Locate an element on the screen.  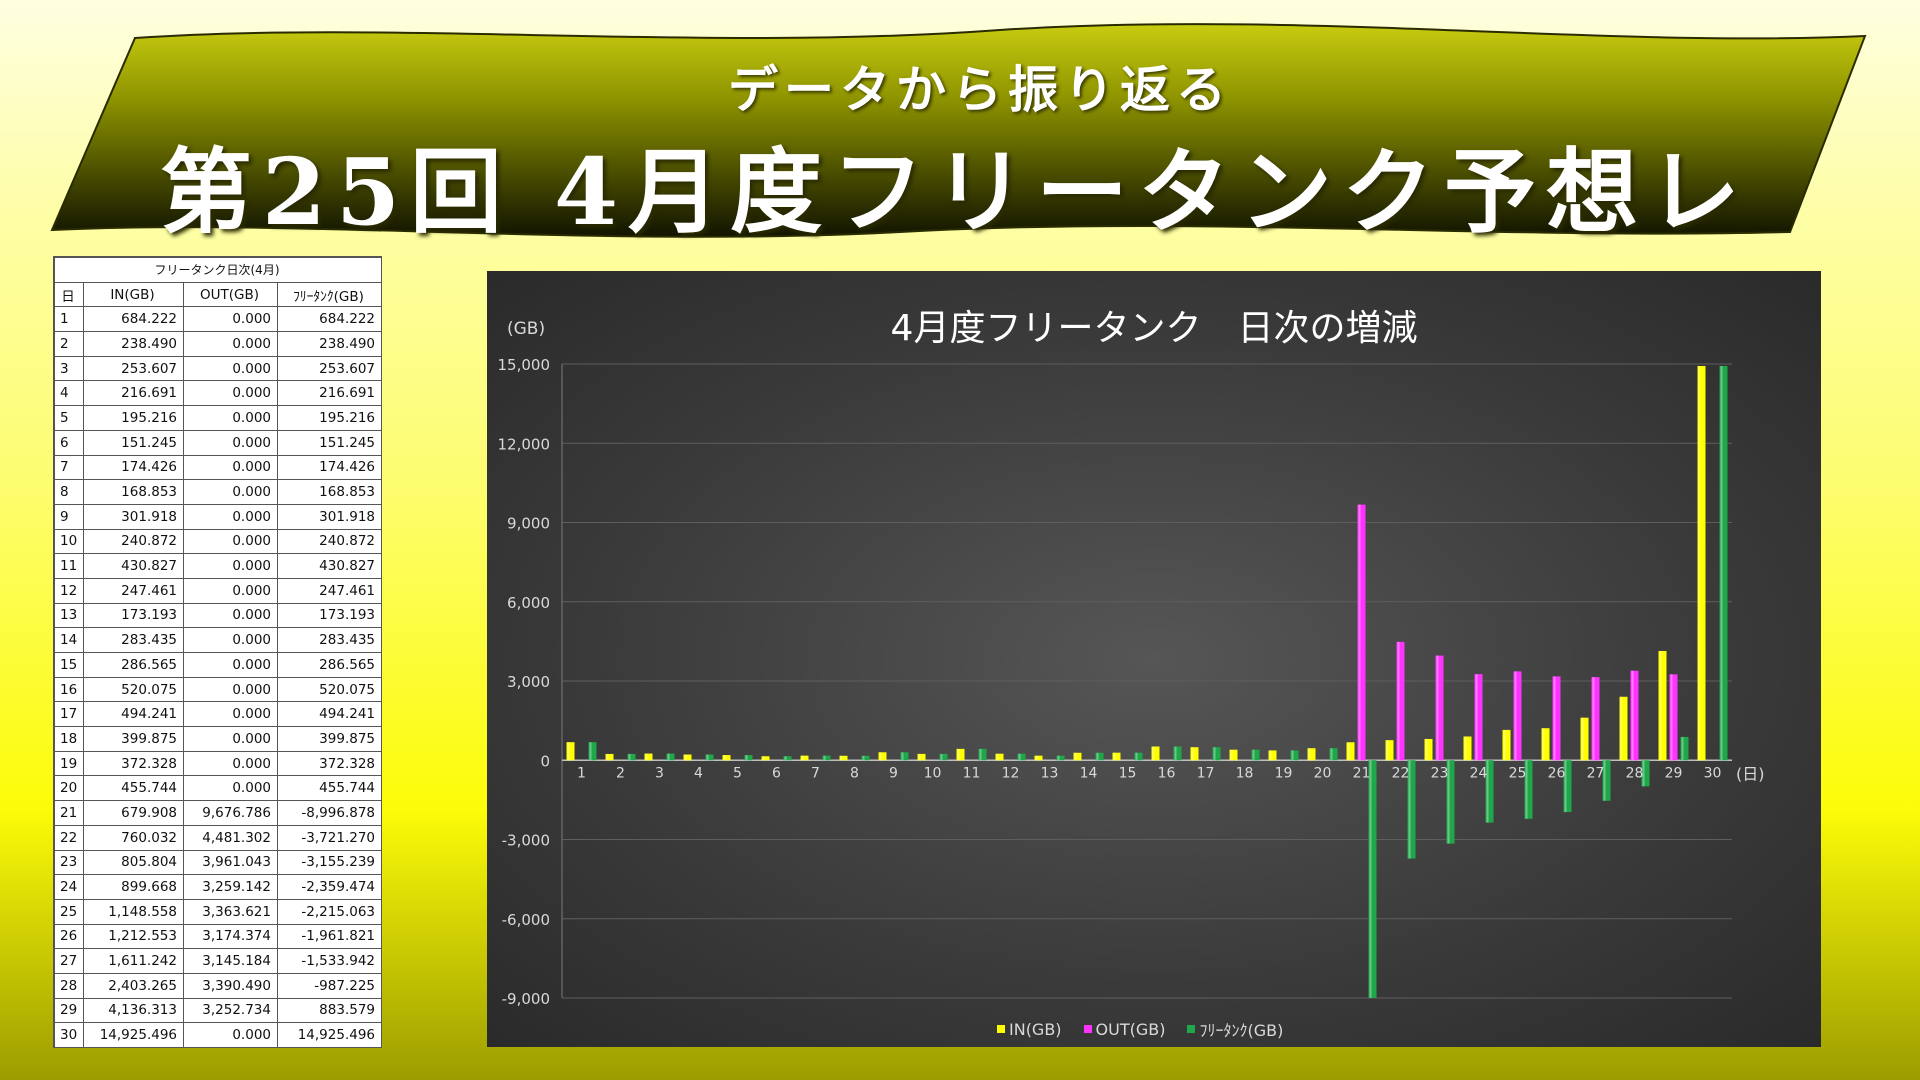
y-tick-label: 0 is located at coordinates (545, 761).